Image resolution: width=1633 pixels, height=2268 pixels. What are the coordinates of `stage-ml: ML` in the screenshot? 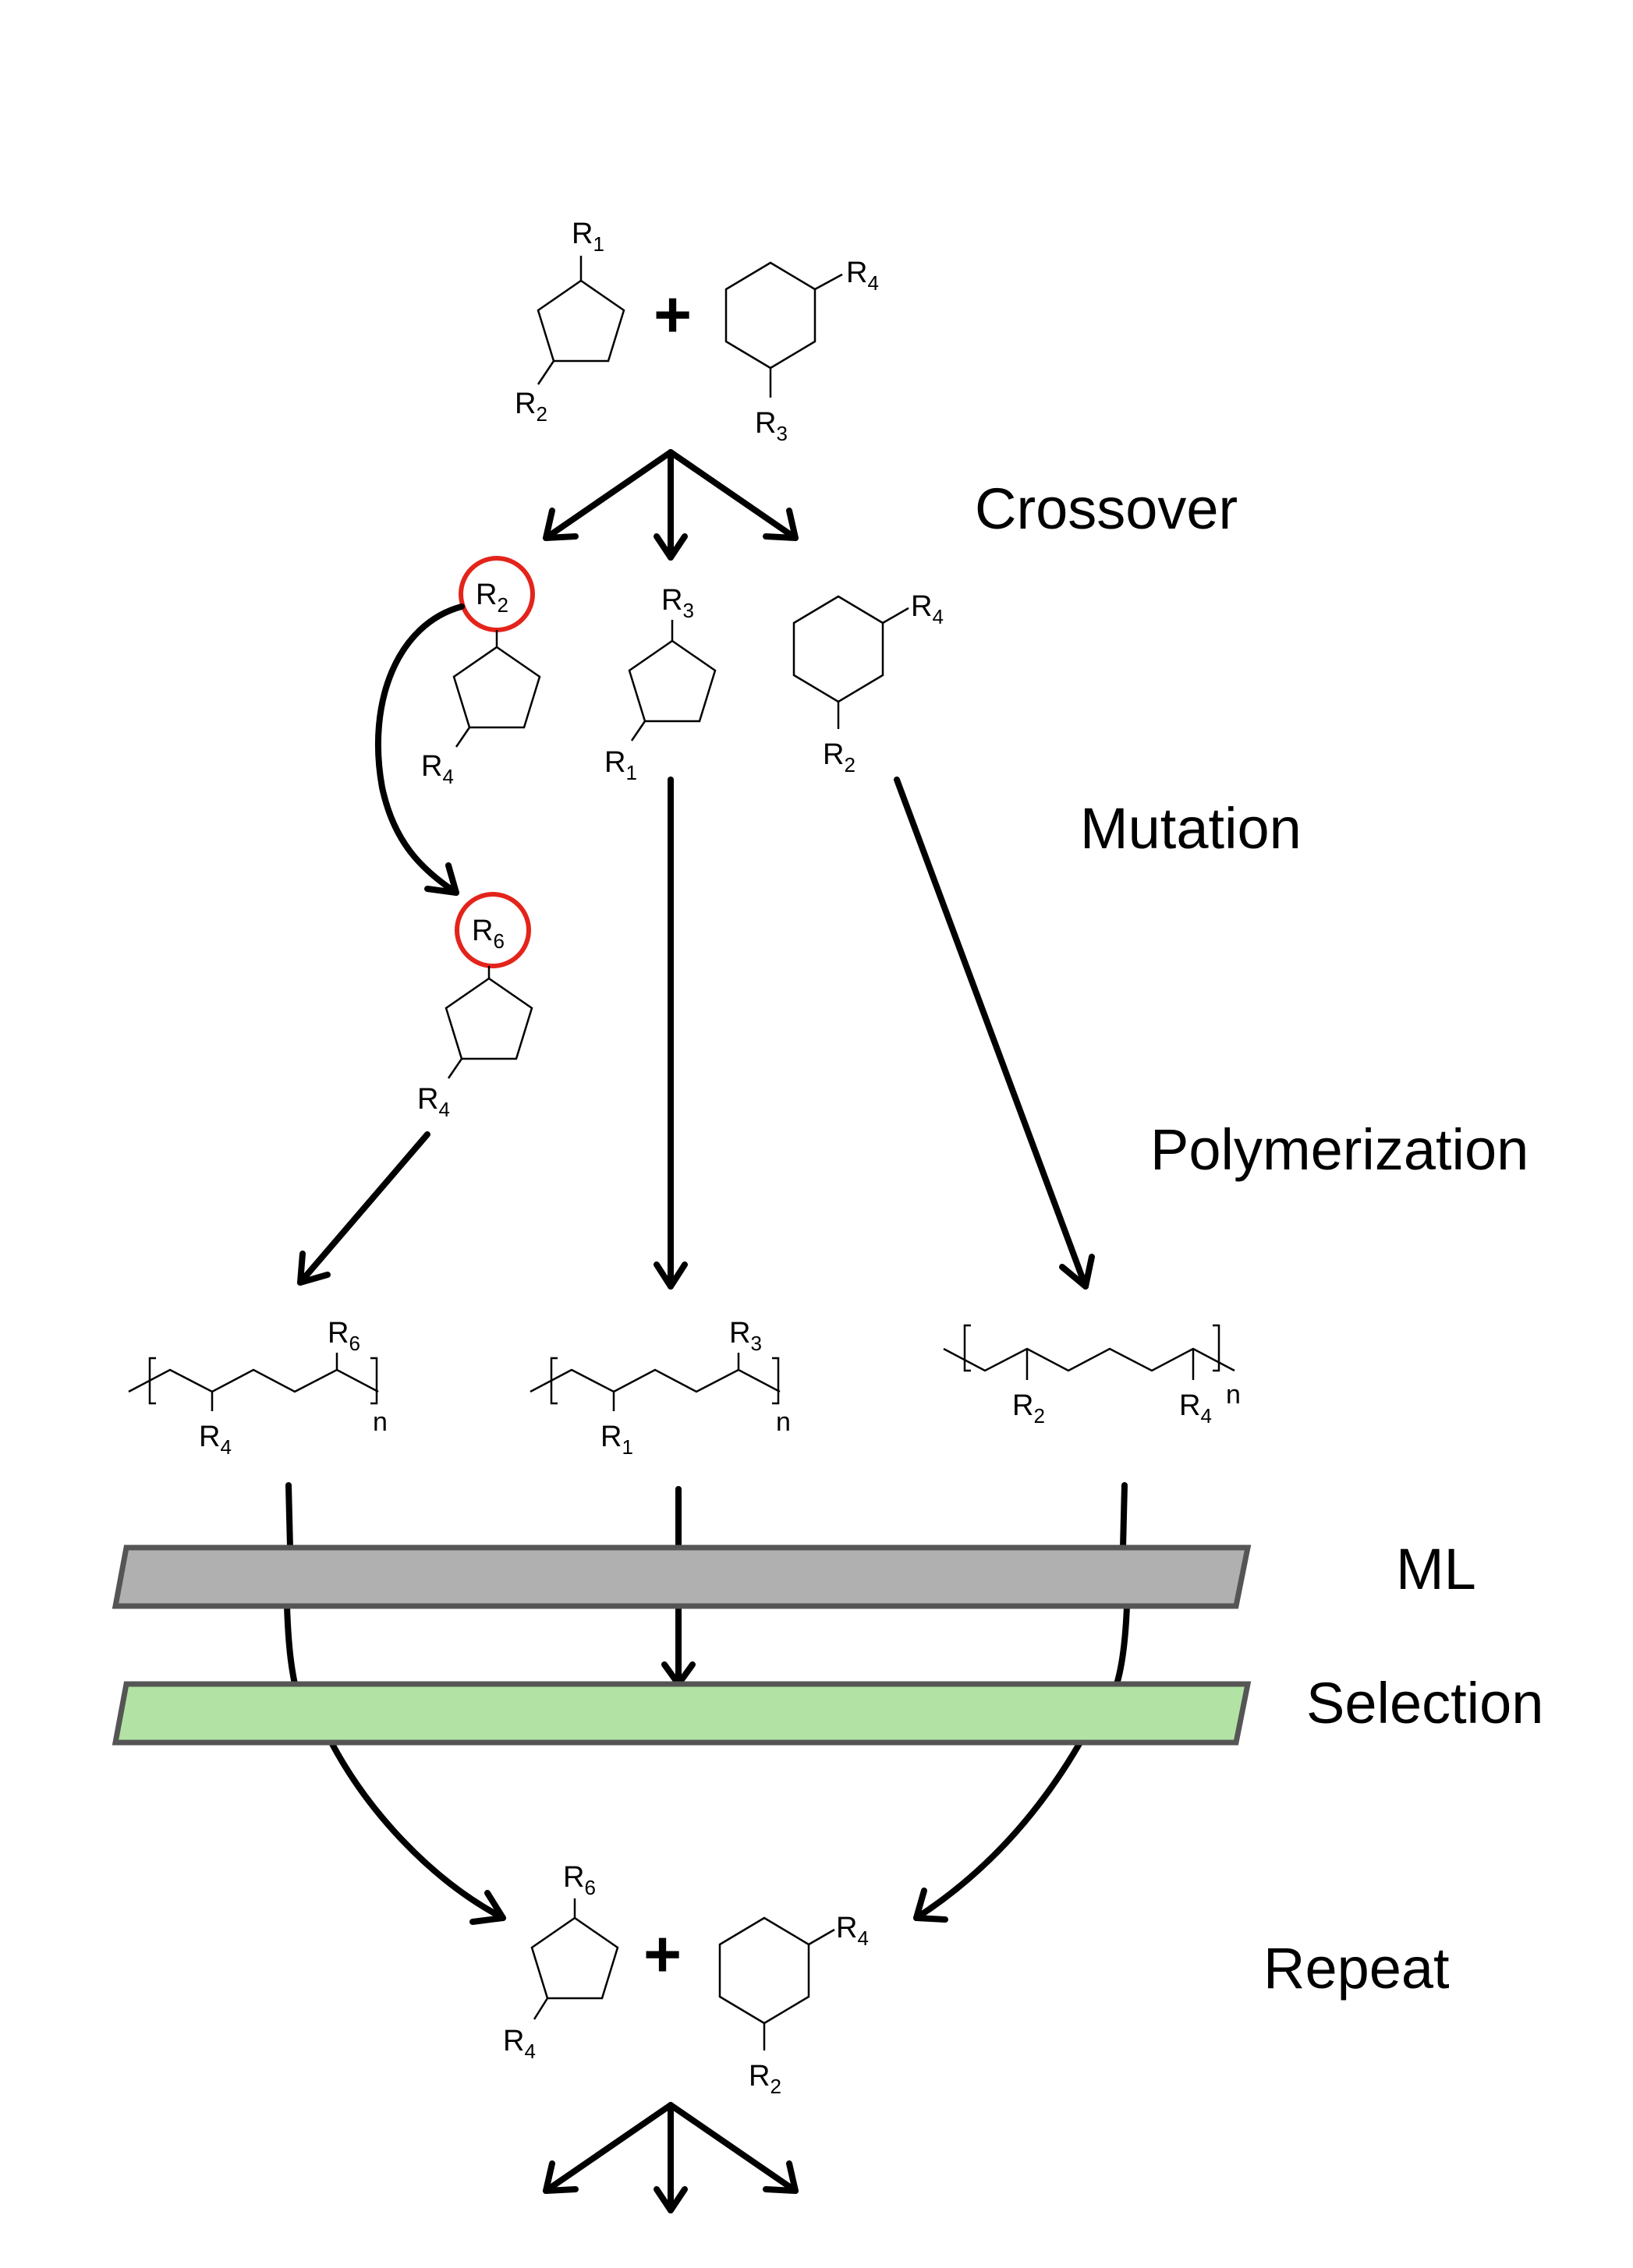 It's located at (1436, 1569).